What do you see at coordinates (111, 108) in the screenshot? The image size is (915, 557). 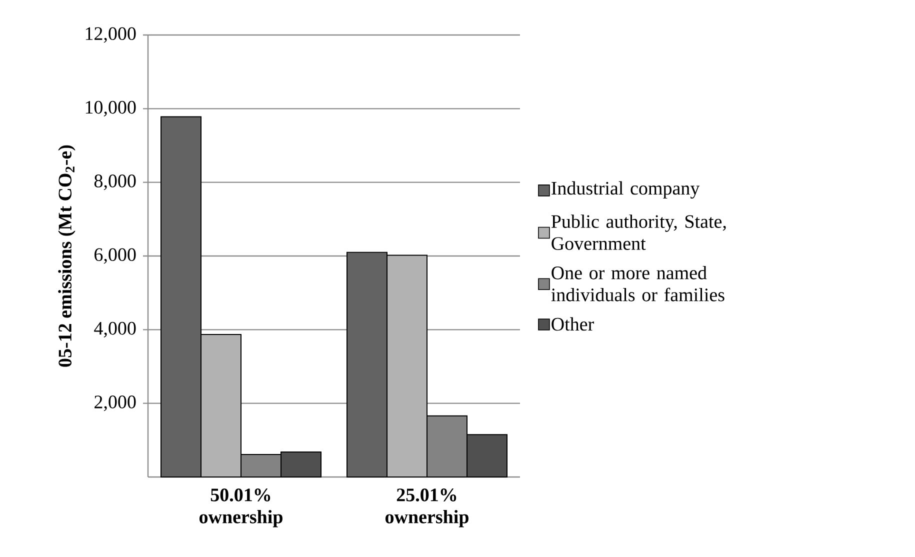 I see `y-tick-label: 10,000` at bounding box center [111, 108].